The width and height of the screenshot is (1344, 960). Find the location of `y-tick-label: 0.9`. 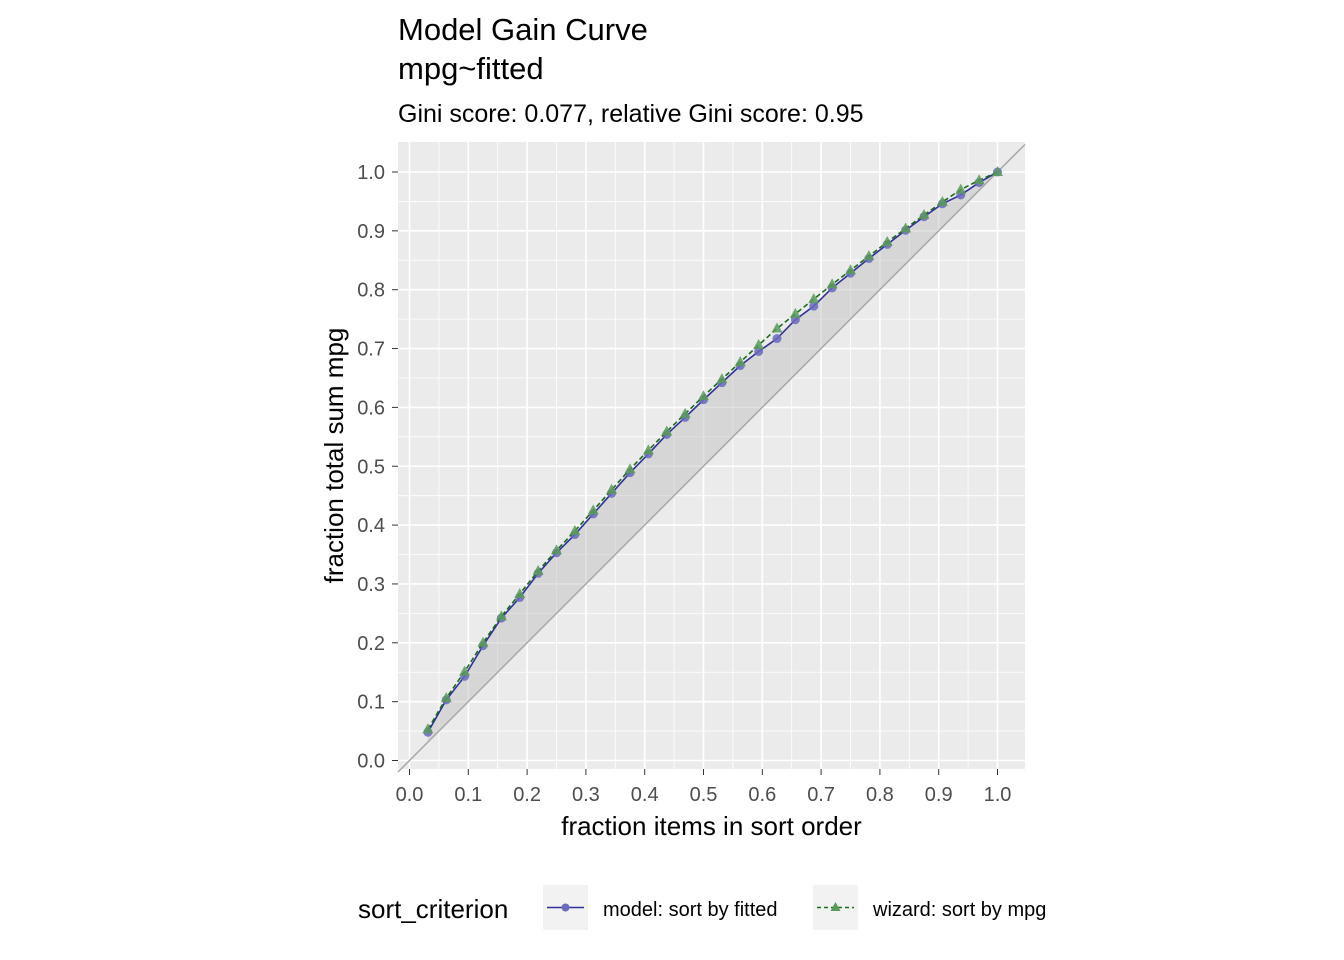

y-tick-label: 0.9 is located at coordinates (371, 232).